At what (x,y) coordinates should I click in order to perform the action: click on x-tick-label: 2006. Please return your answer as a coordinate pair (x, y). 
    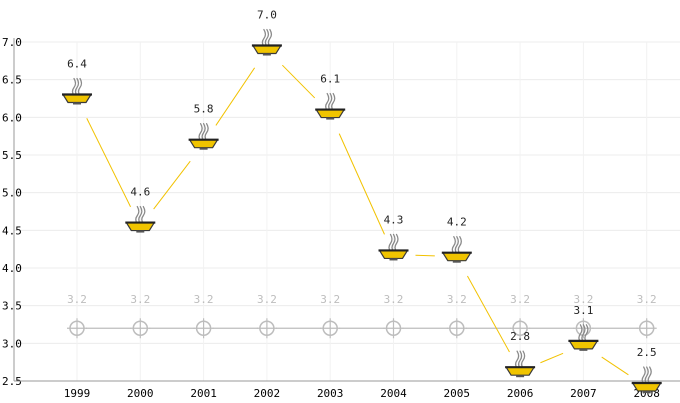
    Looking at the image, I should click on (520, 393).